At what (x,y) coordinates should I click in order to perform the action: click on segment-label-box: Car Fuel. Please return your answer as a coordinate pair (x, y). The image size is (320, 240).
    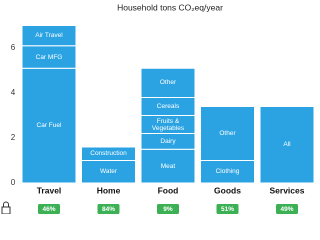
    Looking at the image, I should click on (49, 126).